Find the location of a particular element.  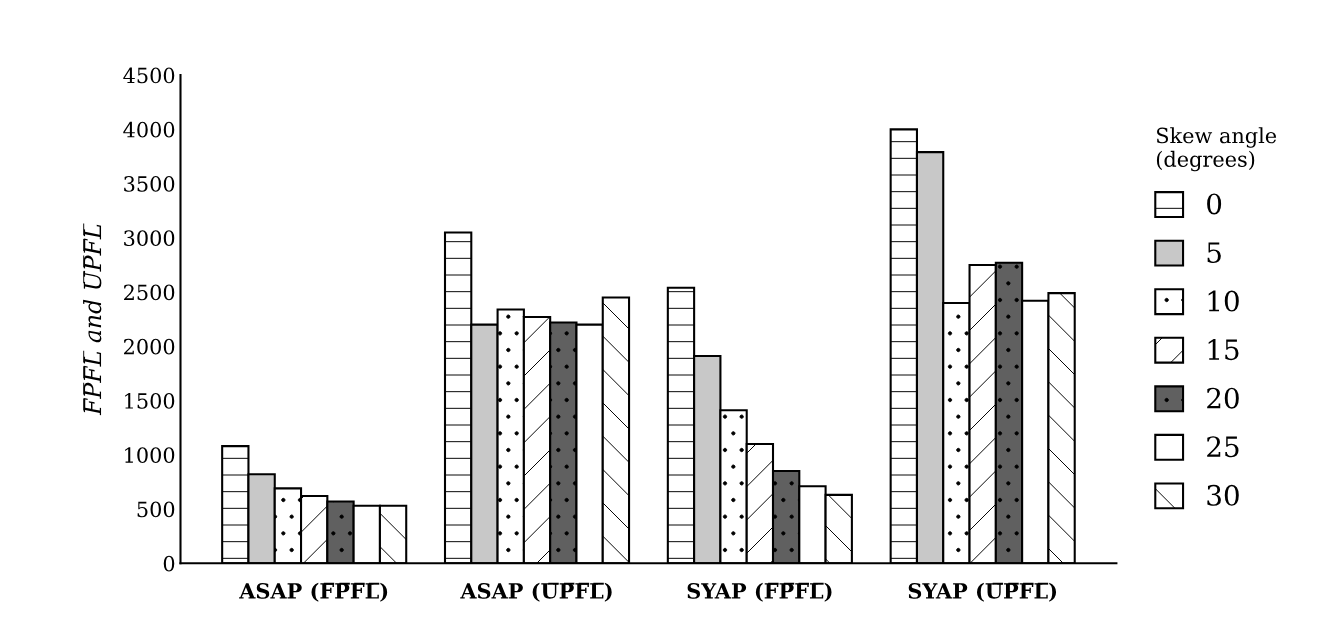

y-axis-title: F̅P̅F̅L̅ and U̅P̅F̅L̅ is located at coordinates (92, 319).